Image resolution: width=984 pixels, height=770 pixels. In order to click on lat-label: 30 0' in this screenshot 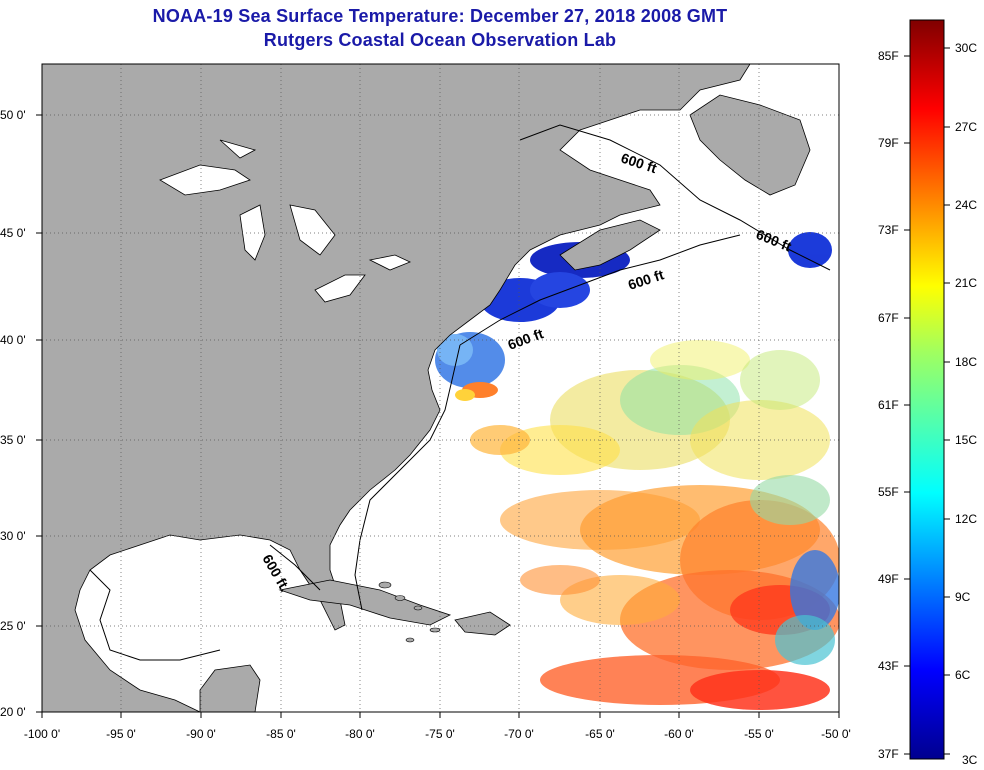, I will do `click(13, 536)`.